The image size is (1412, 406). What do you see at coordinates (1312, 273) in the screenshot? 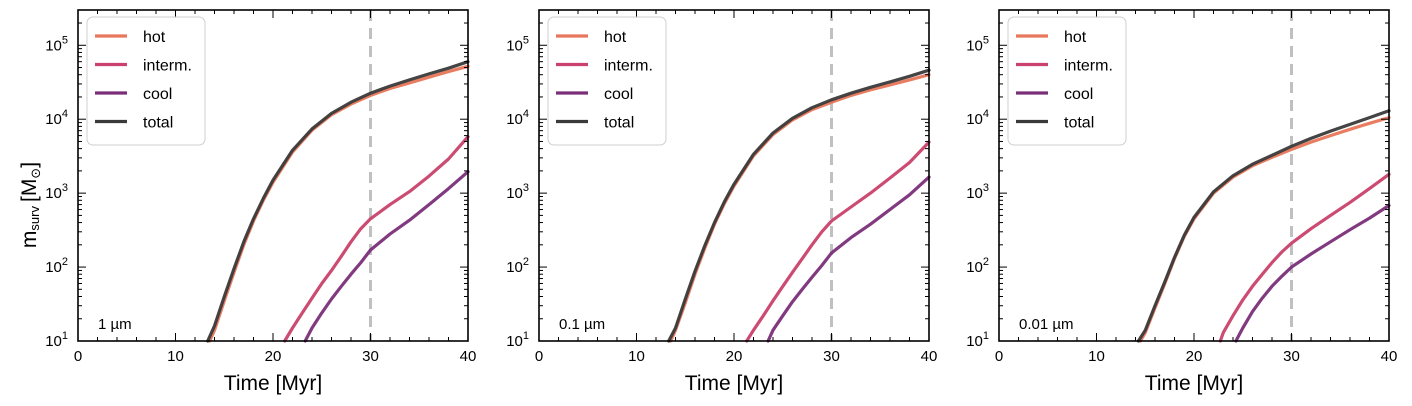
I see `panel-3-series-cool` at bounding box center [1312, 273].